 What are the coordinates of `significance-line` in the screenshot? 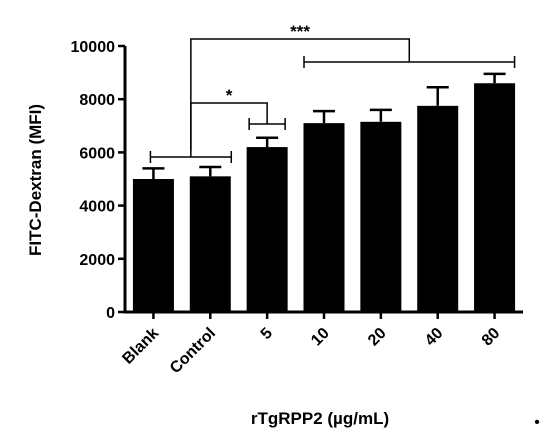 It's located at (300, 94).